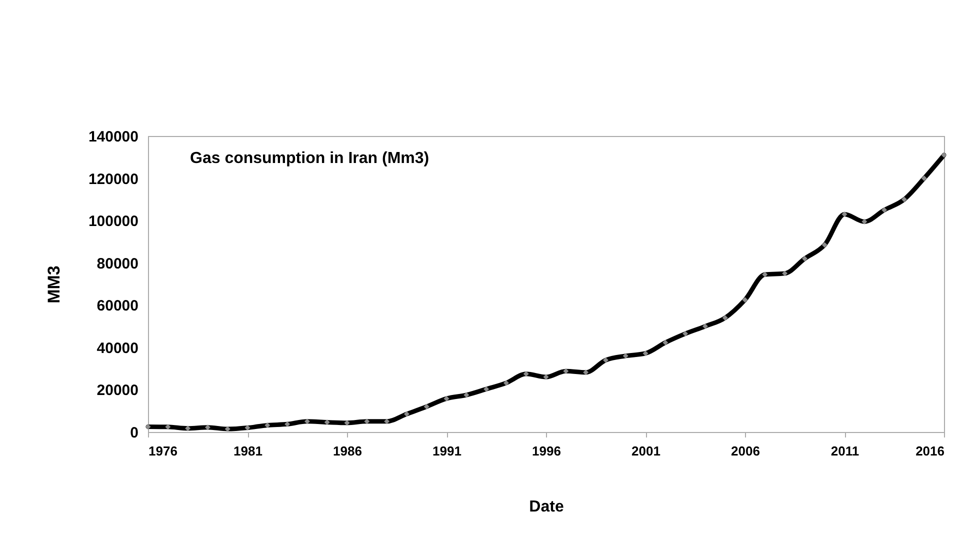 The width and height of the screenshot is (966, 544). What do you see at coordinates (117, 348) in the screenshot?
I see `y-tick-label: 40000` at bounding box center [117, 348].